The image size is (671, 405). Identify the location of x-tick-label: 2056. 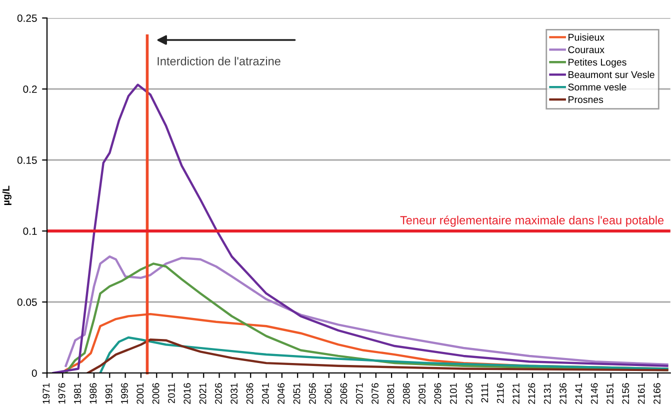
(312, 393).